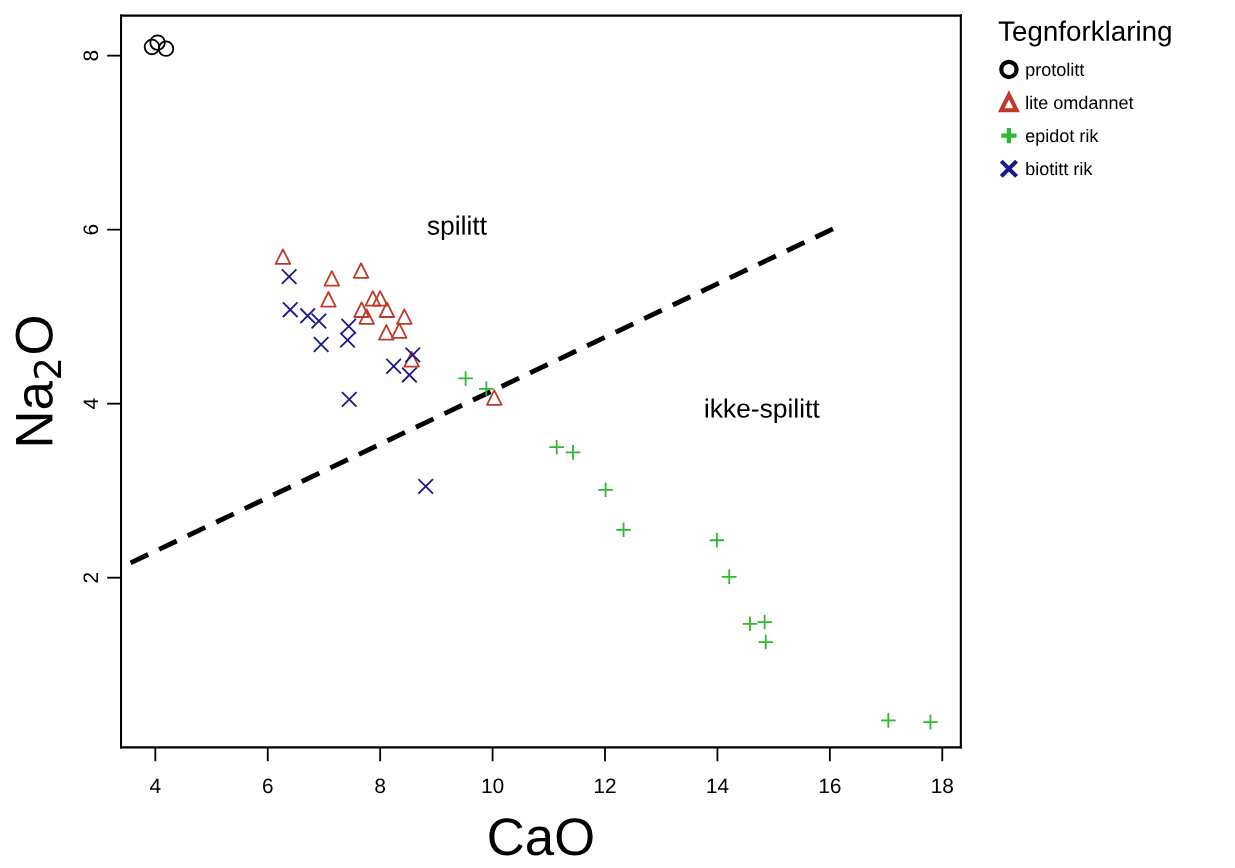 This screenshot has height=868, width=1235. Describe the element at coordinates (830, 786) in the screenshot. I see `x-tick-label: 16` at that location.